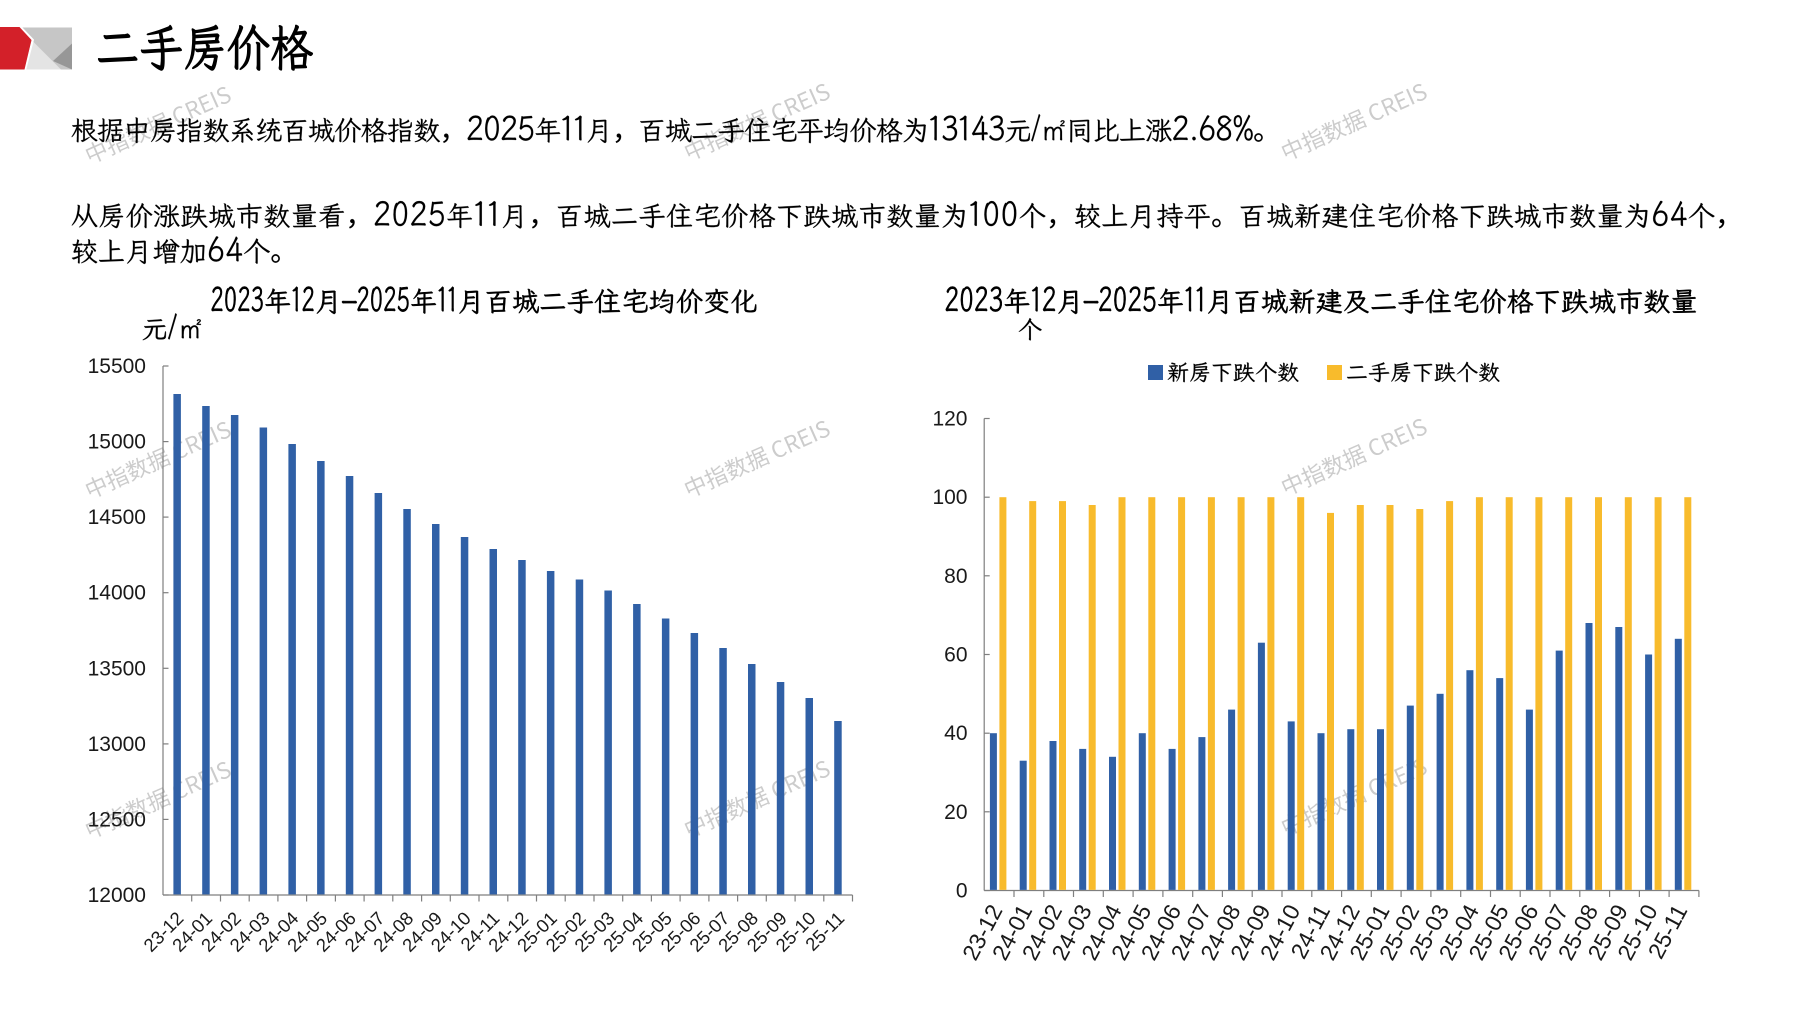 Image resolution: width=1797 pixels, height=1010 pixels. I want to click on svg-text: 14000, so click(117, 593).